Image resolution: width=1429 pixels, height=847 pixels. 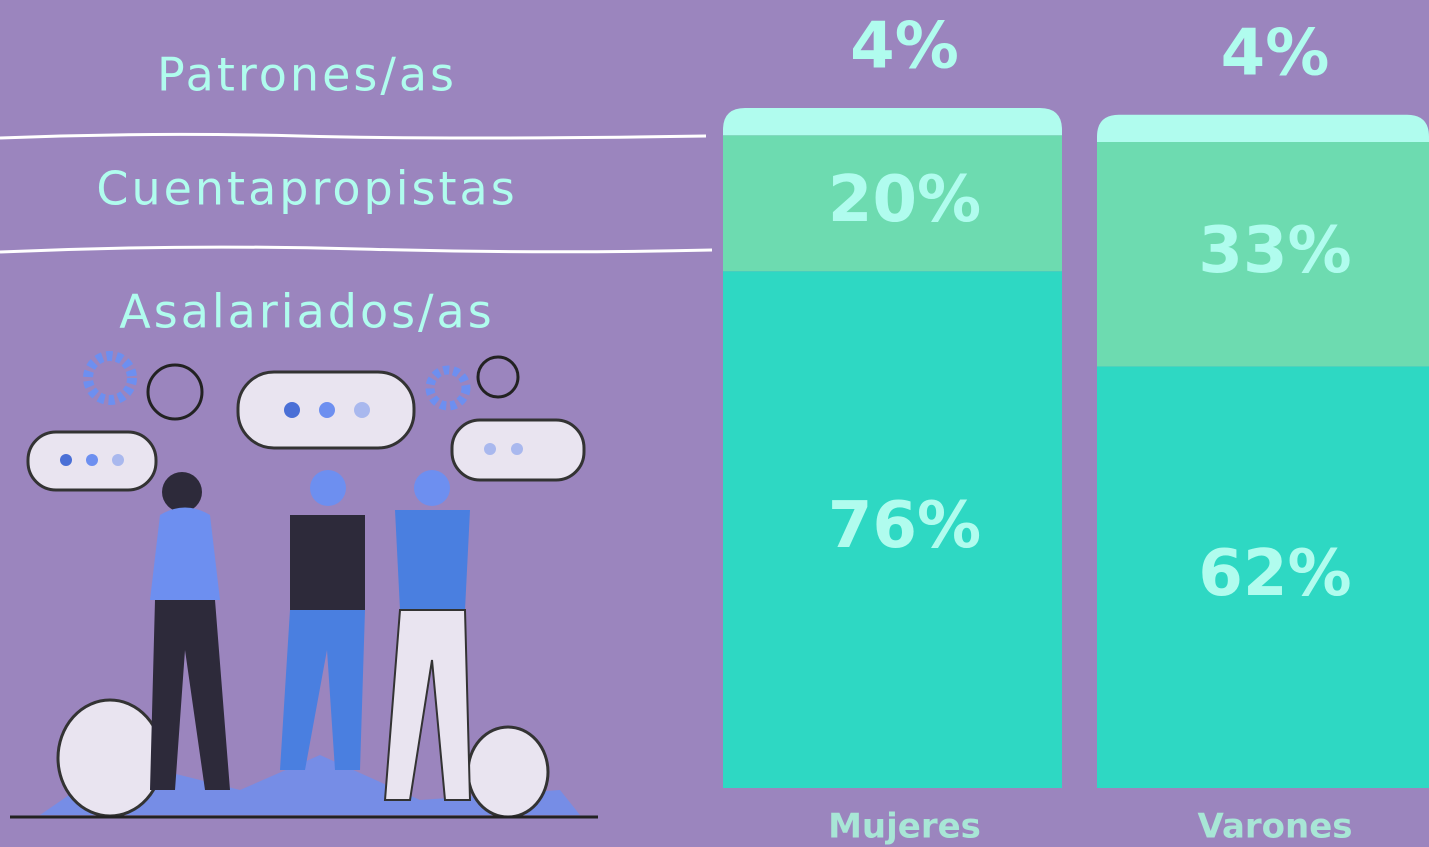 What do you see at coordinates (904, 827) in the screenshot?
I see `x-tick-label: Mujeres` at bounding box center [904, 827].